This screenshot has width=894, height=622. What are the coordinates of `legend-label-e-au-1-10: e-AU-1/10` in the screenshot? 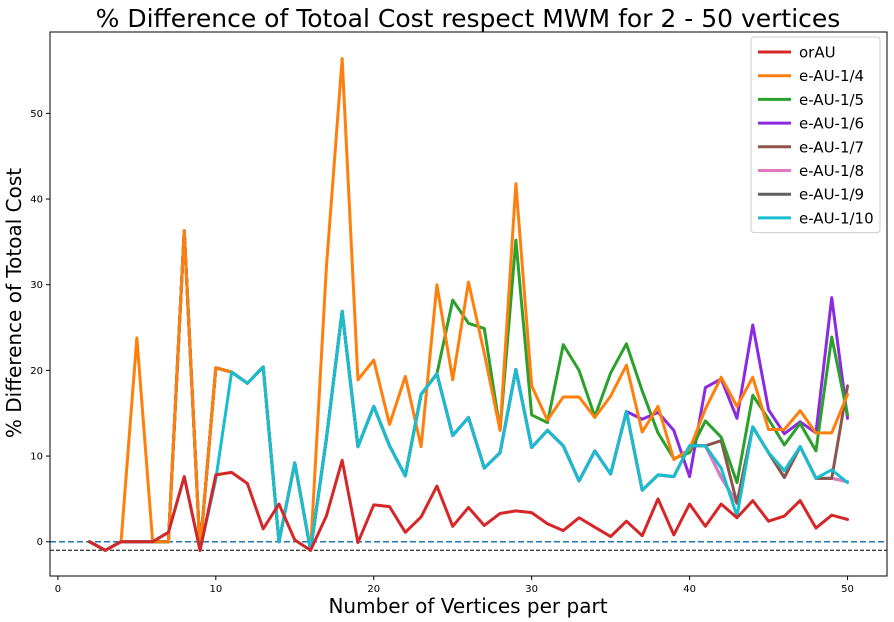 It's located at (836, 218).